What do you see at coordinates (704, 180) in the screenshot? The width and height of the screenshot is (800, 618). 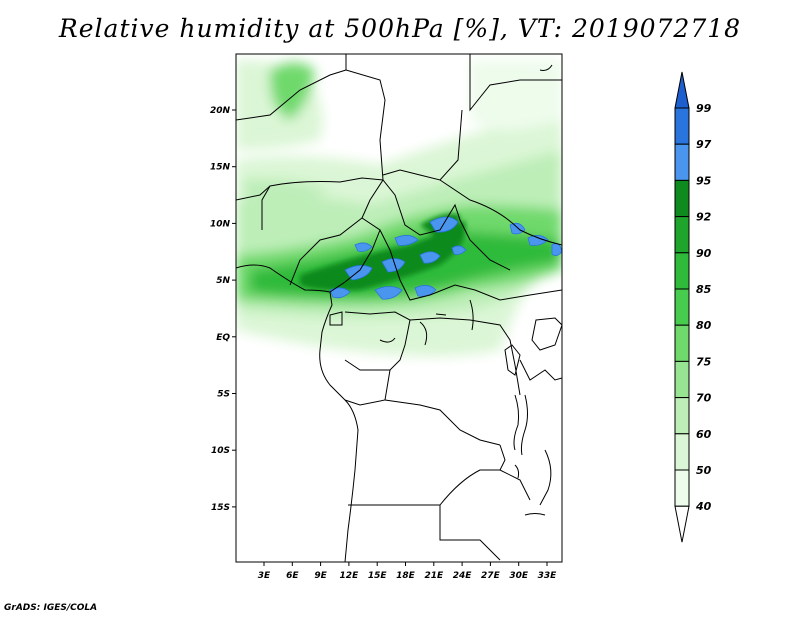 I see `colorbar-label: 95` at bounding box center [704, 180].